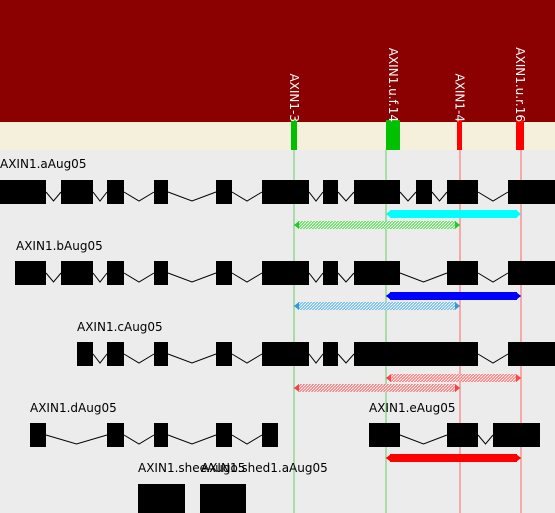  What do you see at coordinates (73, 408) in the screenshot?
I see `transcript-label: AXIN1.dAug05` at bounding box center [73, 408].